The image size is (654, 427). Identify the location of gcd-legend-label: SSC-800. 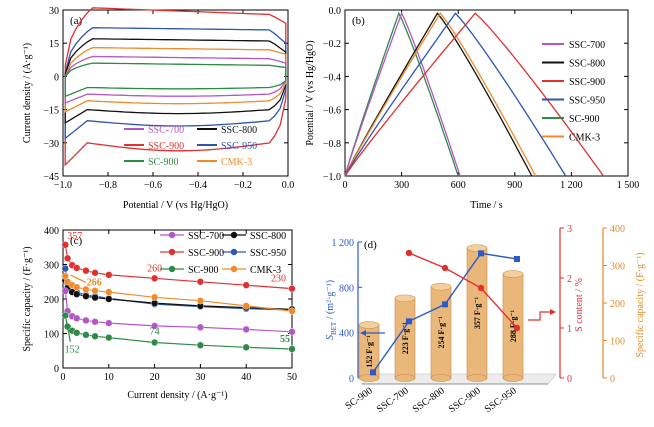
(587, 64).